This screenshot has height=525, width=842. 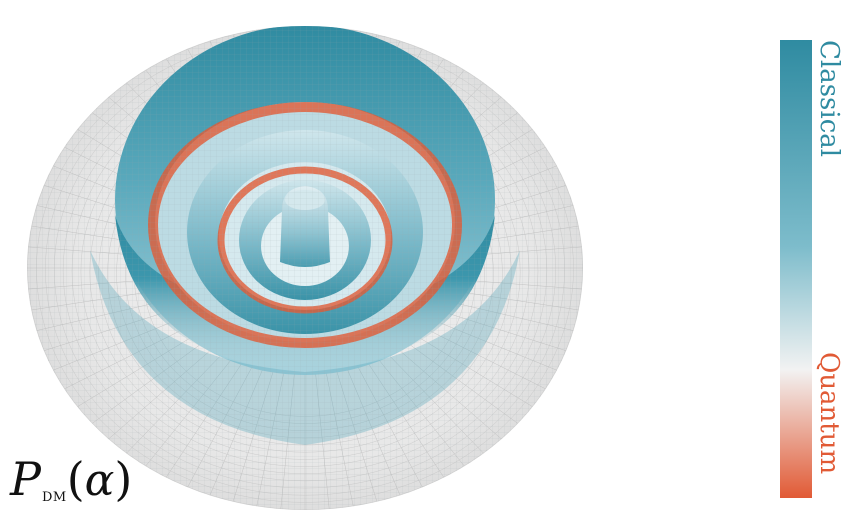 What do you see at coordinates (25, 479) in the screenshot?
I see `function-symbol: P` at bounding box center [25, 479].